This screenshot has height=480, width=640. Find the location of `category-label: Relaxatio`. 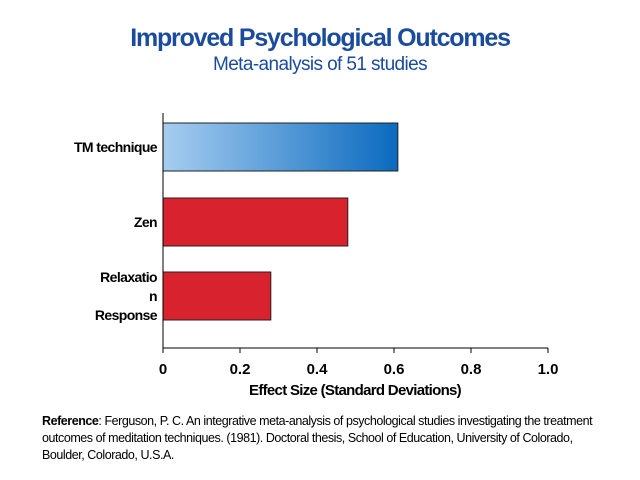

category-label: Relaxatio is located at coordinates (128, 277).